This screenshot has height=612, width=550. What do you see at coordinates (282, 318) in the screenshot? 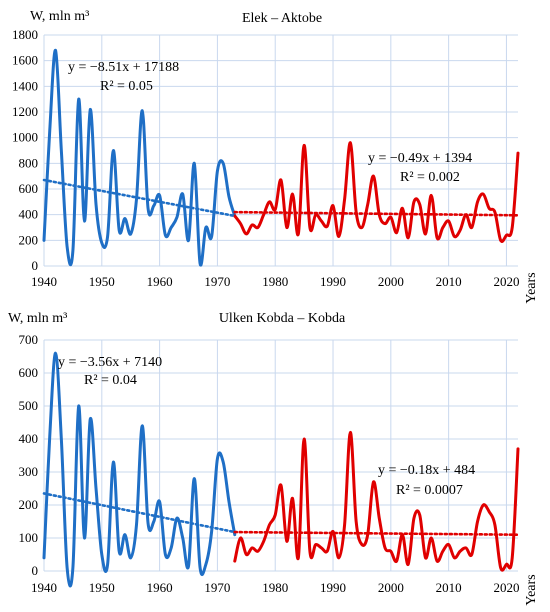
I see `chart-title: Ulken Kobda – Kobda` at bounding box center [282, 318].